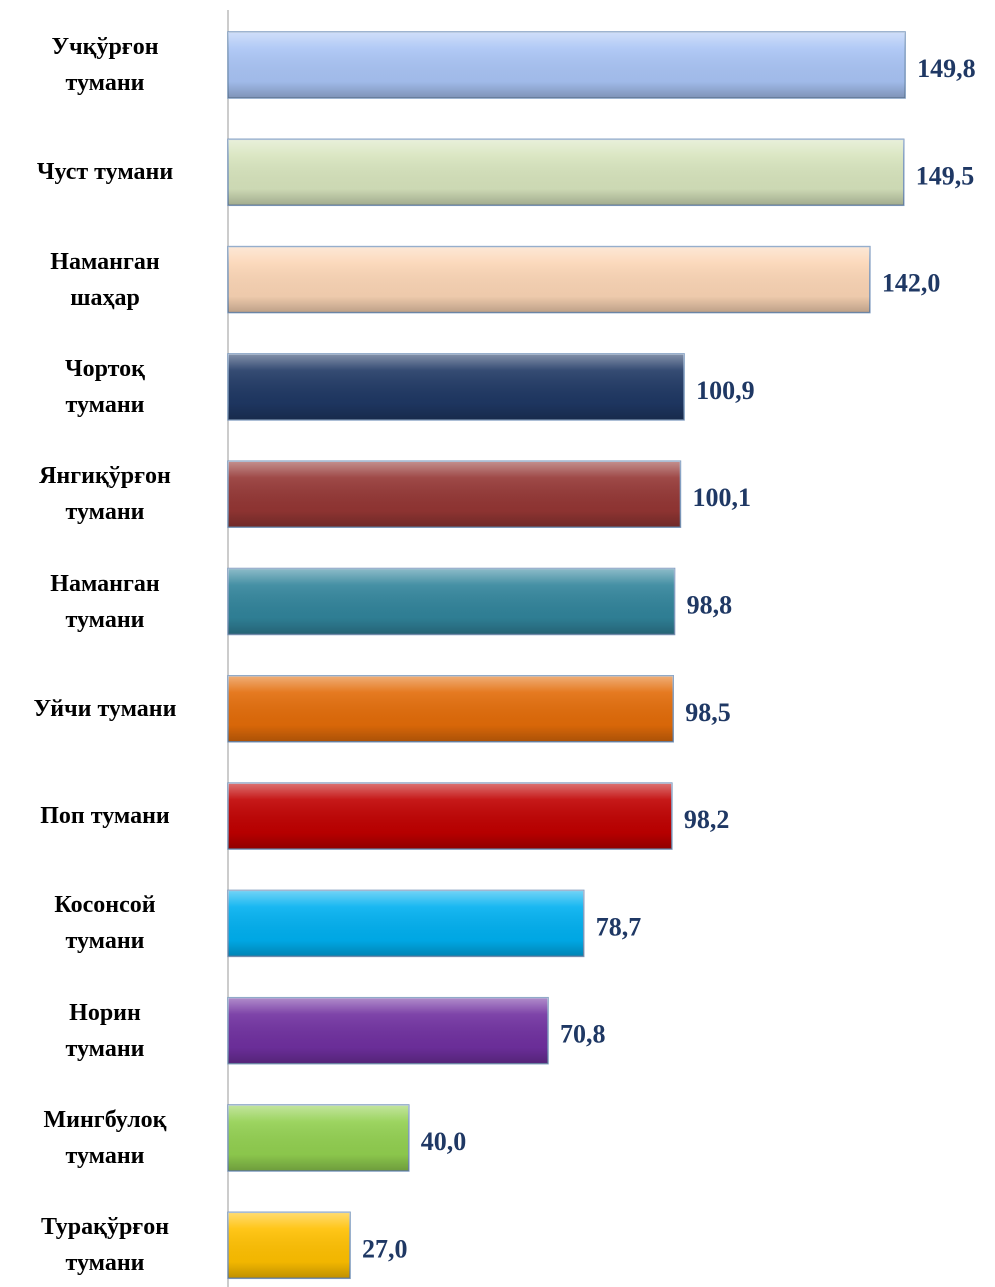  What do you see at coordinates (105, 1030) in the screenshot?
I see `category-label: Норин тумани` at bounding box center [105, 1030].